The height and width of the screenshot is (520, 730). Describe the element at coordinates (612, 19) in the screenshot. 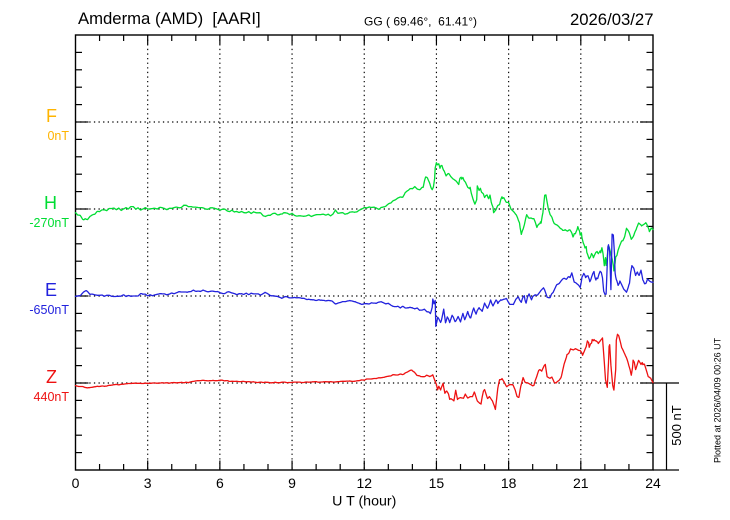

I see `plot-date: 2026/03/27` at that location.